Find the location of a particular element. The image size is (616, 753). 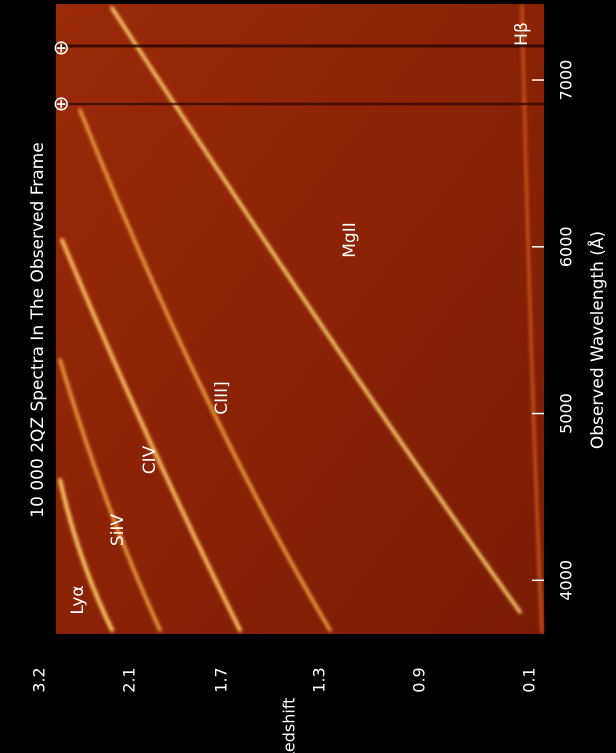

line-label: MgII is located at coordinates (350, 240).